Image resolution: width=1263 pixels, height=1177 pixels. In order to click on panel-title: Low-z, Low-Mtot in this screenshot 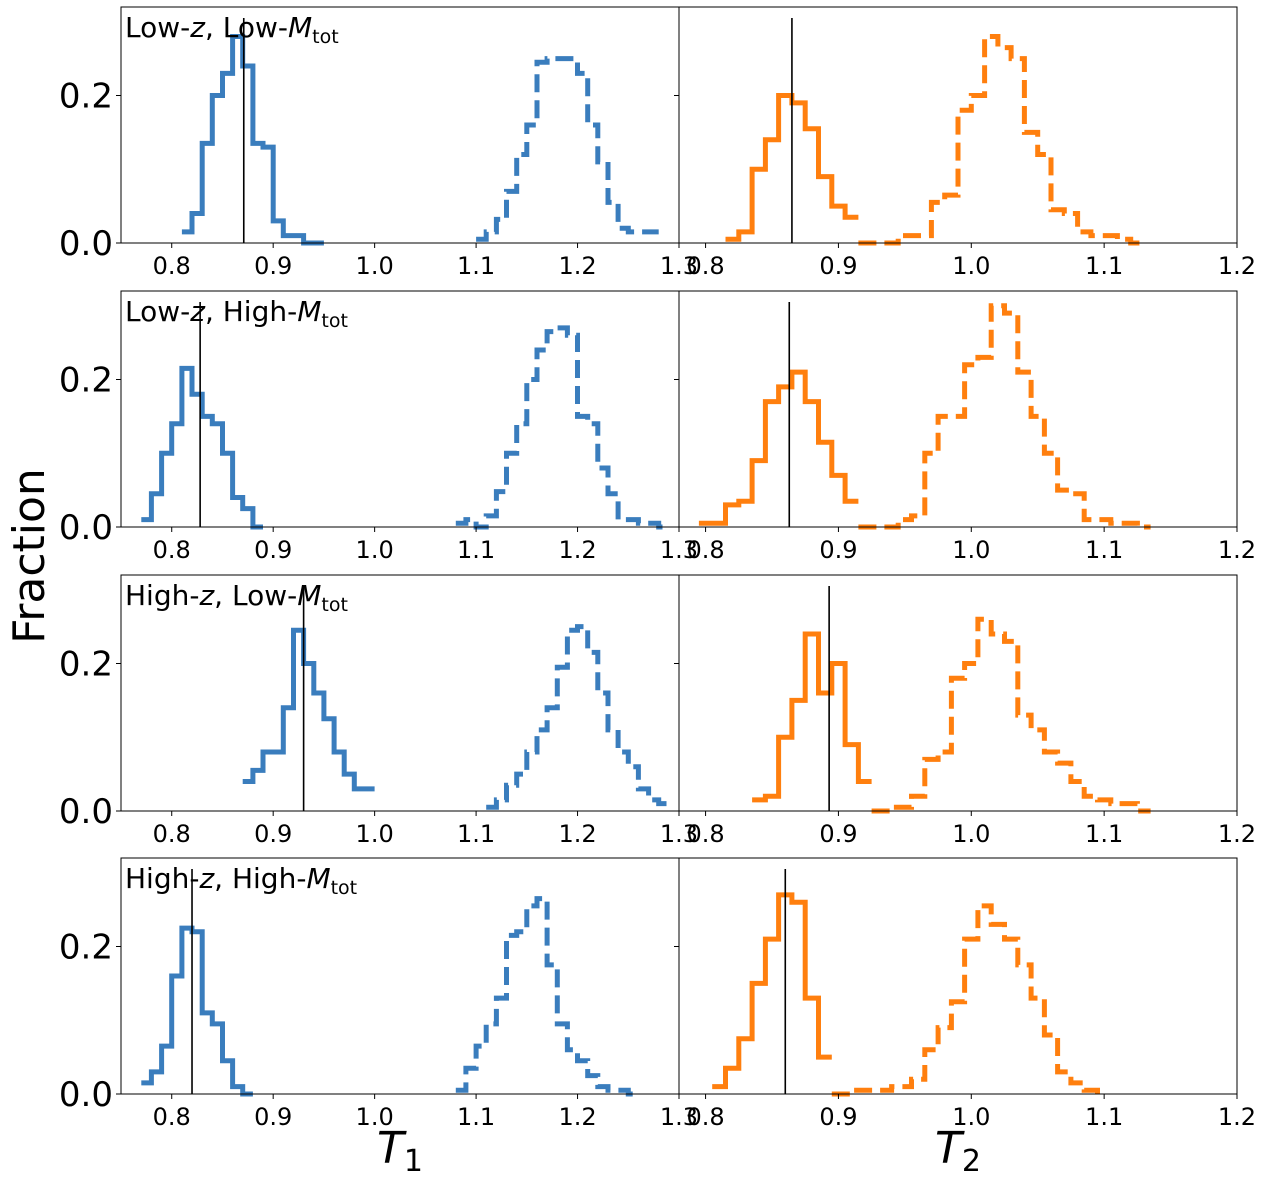, I will do `click(232, 29)`.